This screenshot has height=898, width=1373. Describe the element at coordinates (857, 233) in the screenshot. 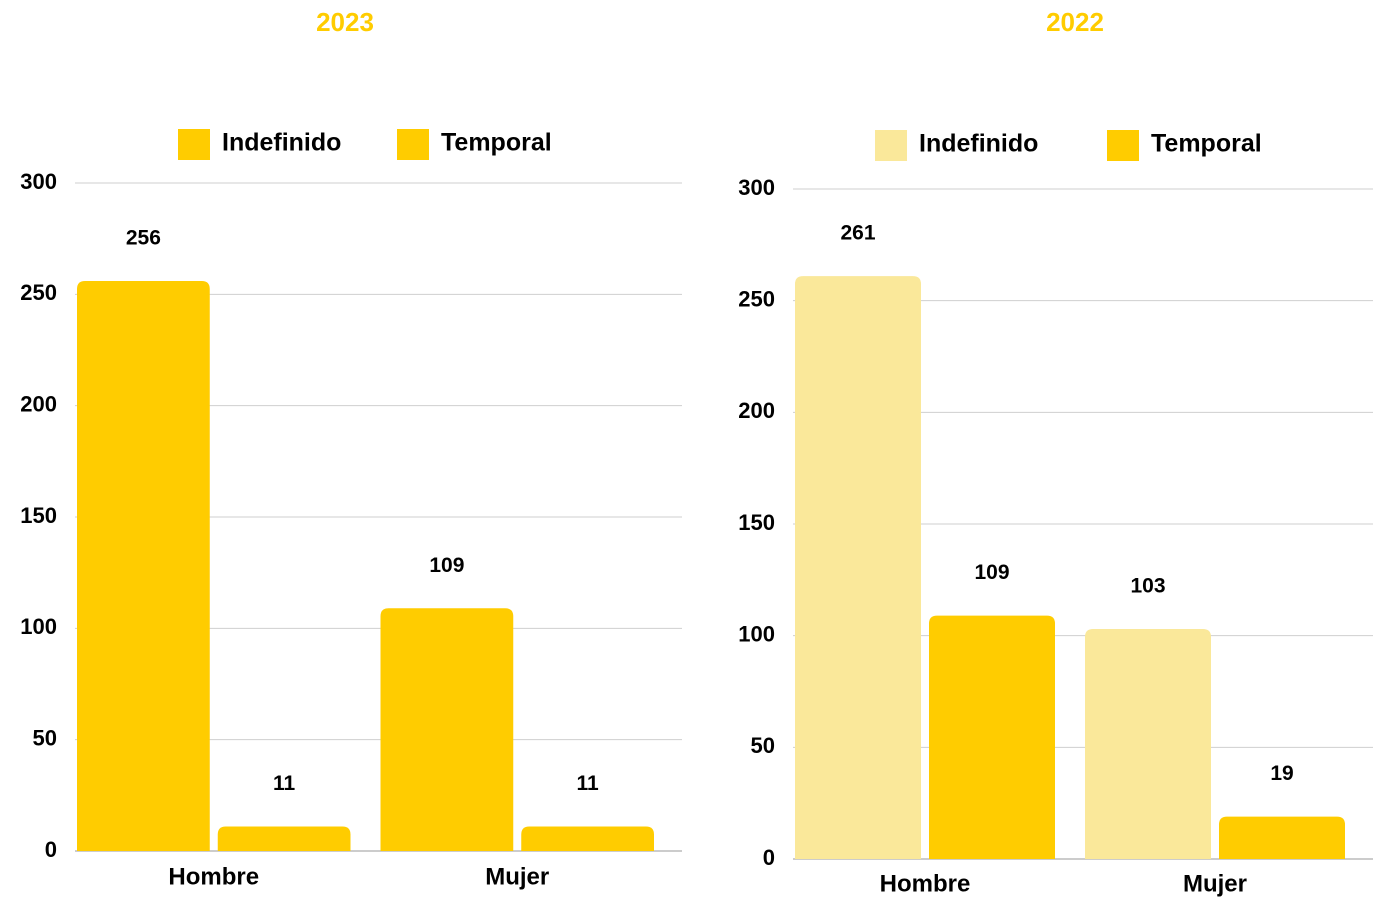

I see `data-label: 261` at that location.